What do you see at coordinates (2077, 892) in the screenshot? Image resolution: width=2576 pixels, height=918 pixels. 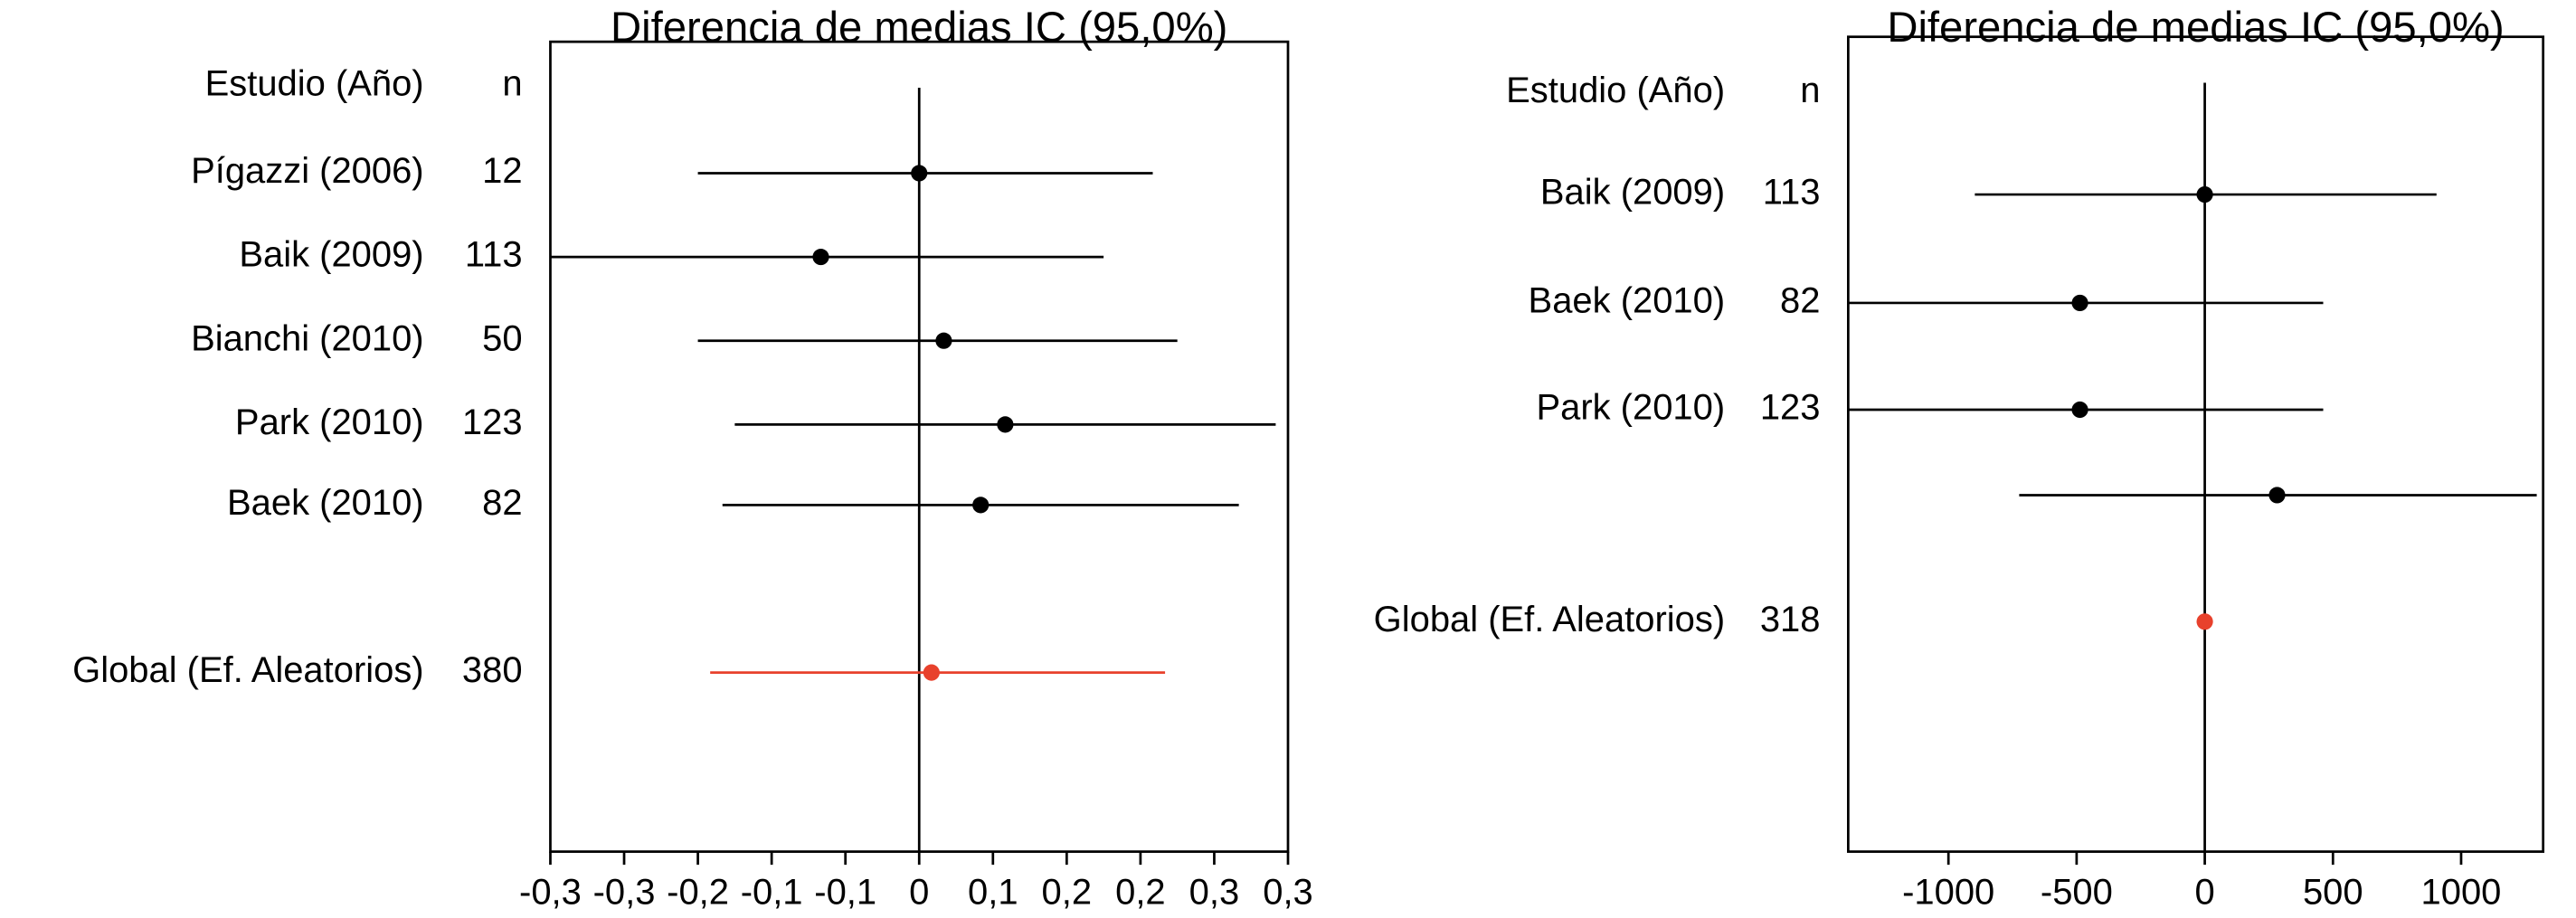 I see `x-tick-label: -500` at bounding box center [2077, 892].